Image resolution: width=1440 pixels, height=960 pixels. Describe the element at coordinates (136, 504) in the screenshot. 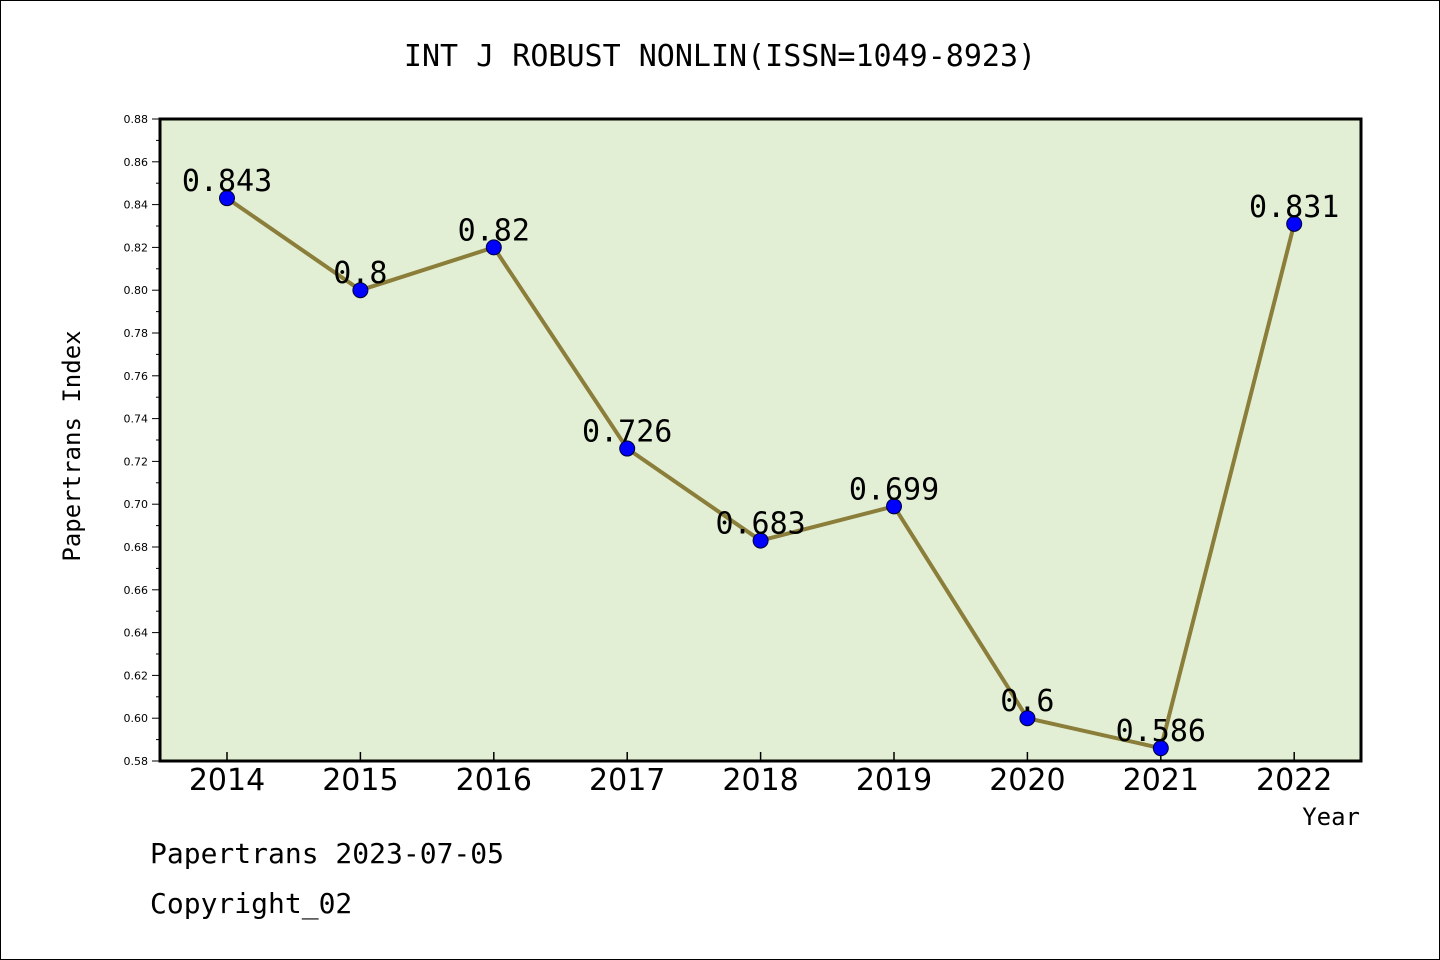

I see `y-tick-label: 0.70` at that location.